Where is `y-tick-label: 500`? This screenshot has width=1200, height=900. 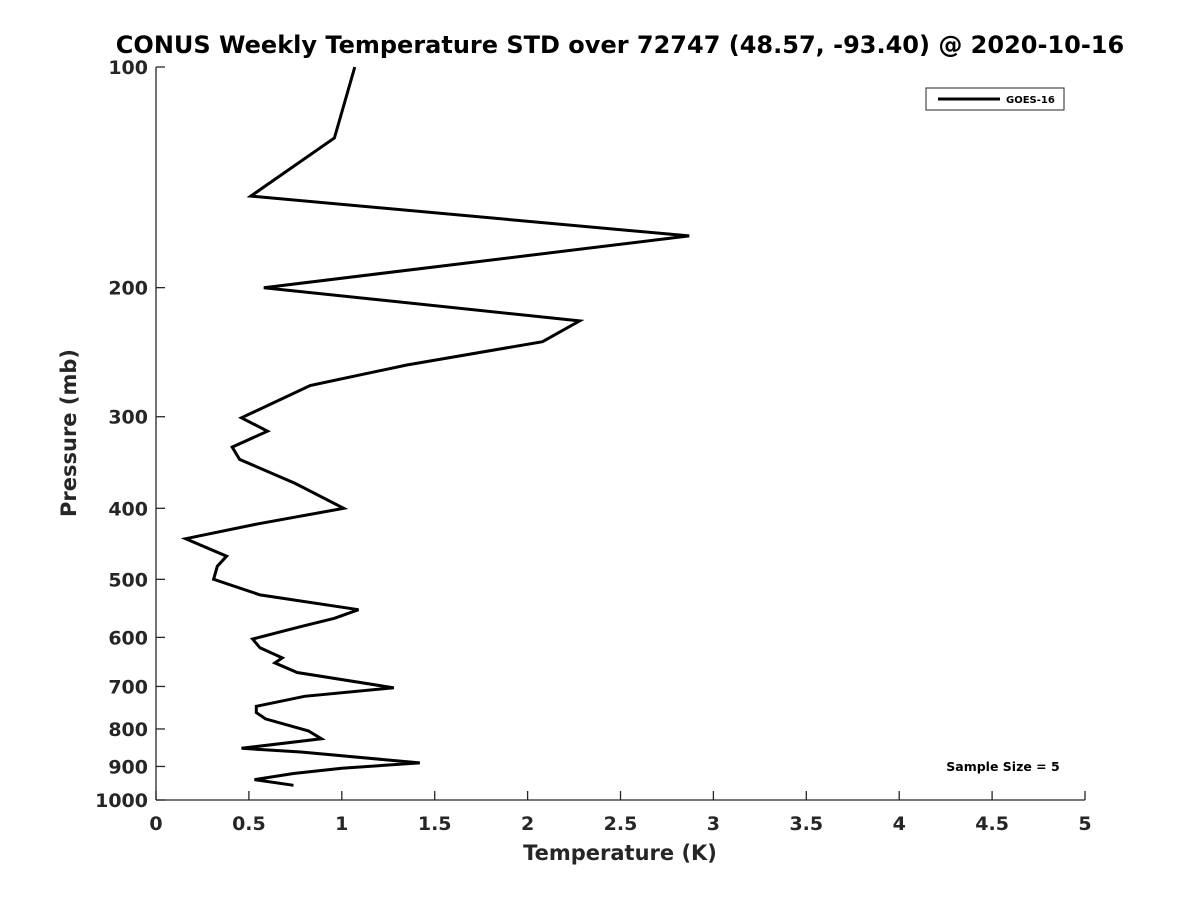 y-tick-label: 500 is located at coordinates (128, 580).